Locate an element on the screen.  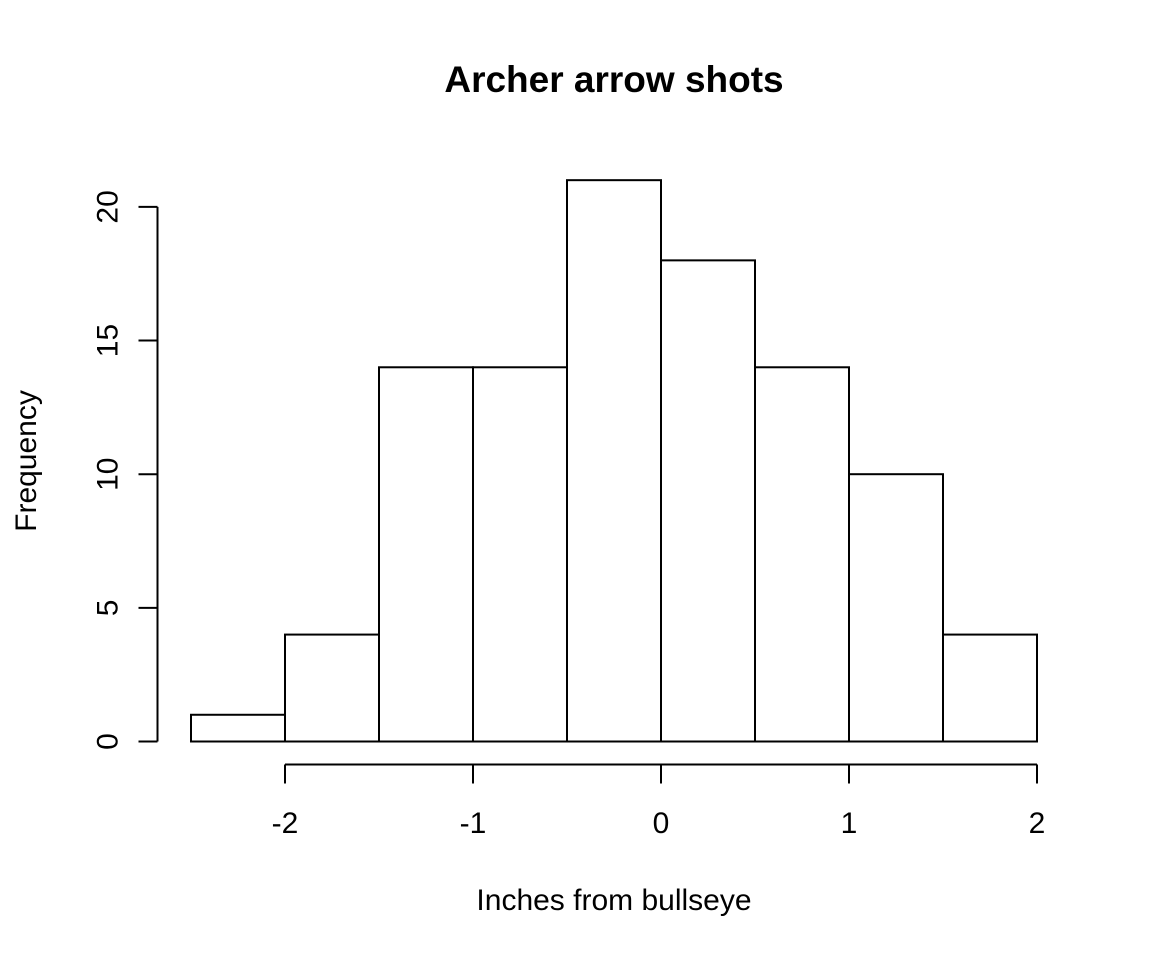
y-axis: 0 5 10 15 20 is located at coordinates (125, 470).